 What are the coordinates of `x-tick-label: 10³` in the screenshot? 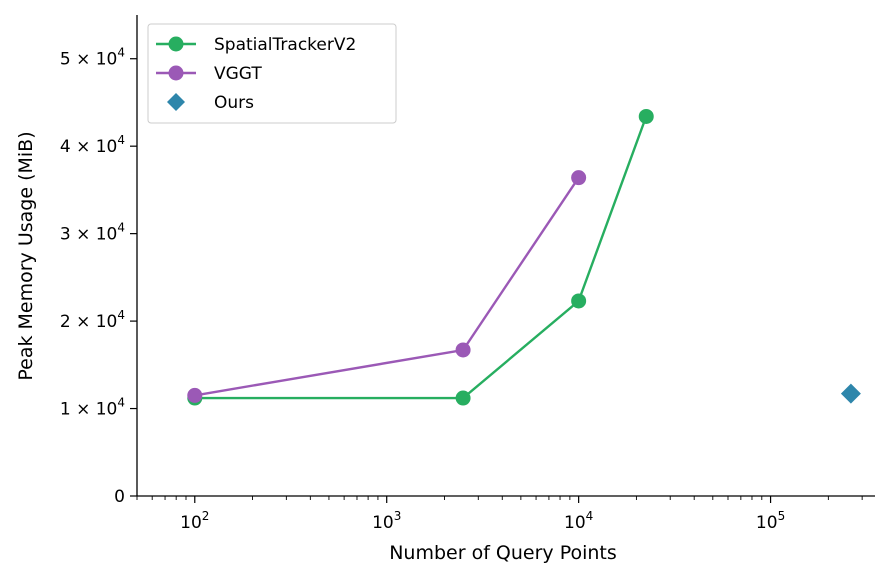 It's located at (386, 521).